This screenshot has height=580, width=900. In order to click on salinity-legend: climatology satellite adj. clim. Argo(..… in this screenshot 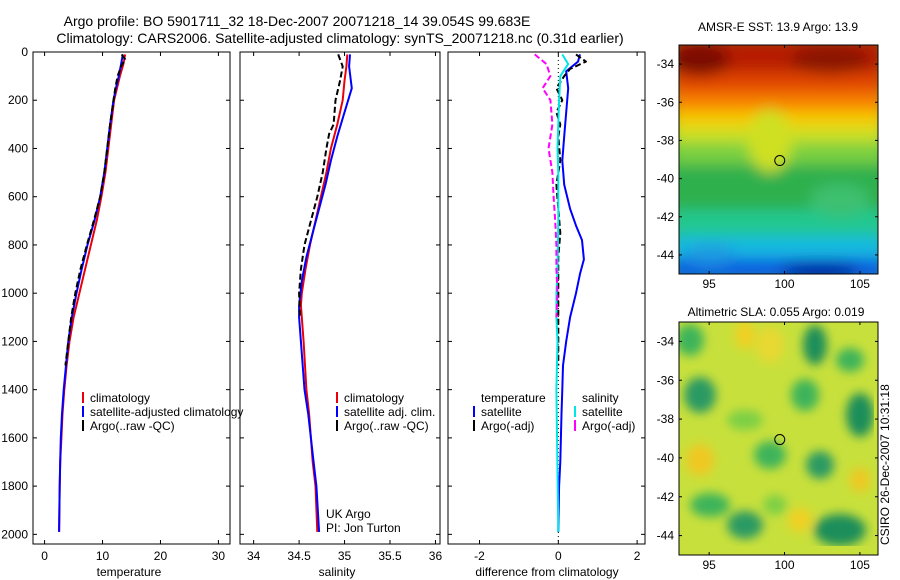, I will do `click(385, 412)`.